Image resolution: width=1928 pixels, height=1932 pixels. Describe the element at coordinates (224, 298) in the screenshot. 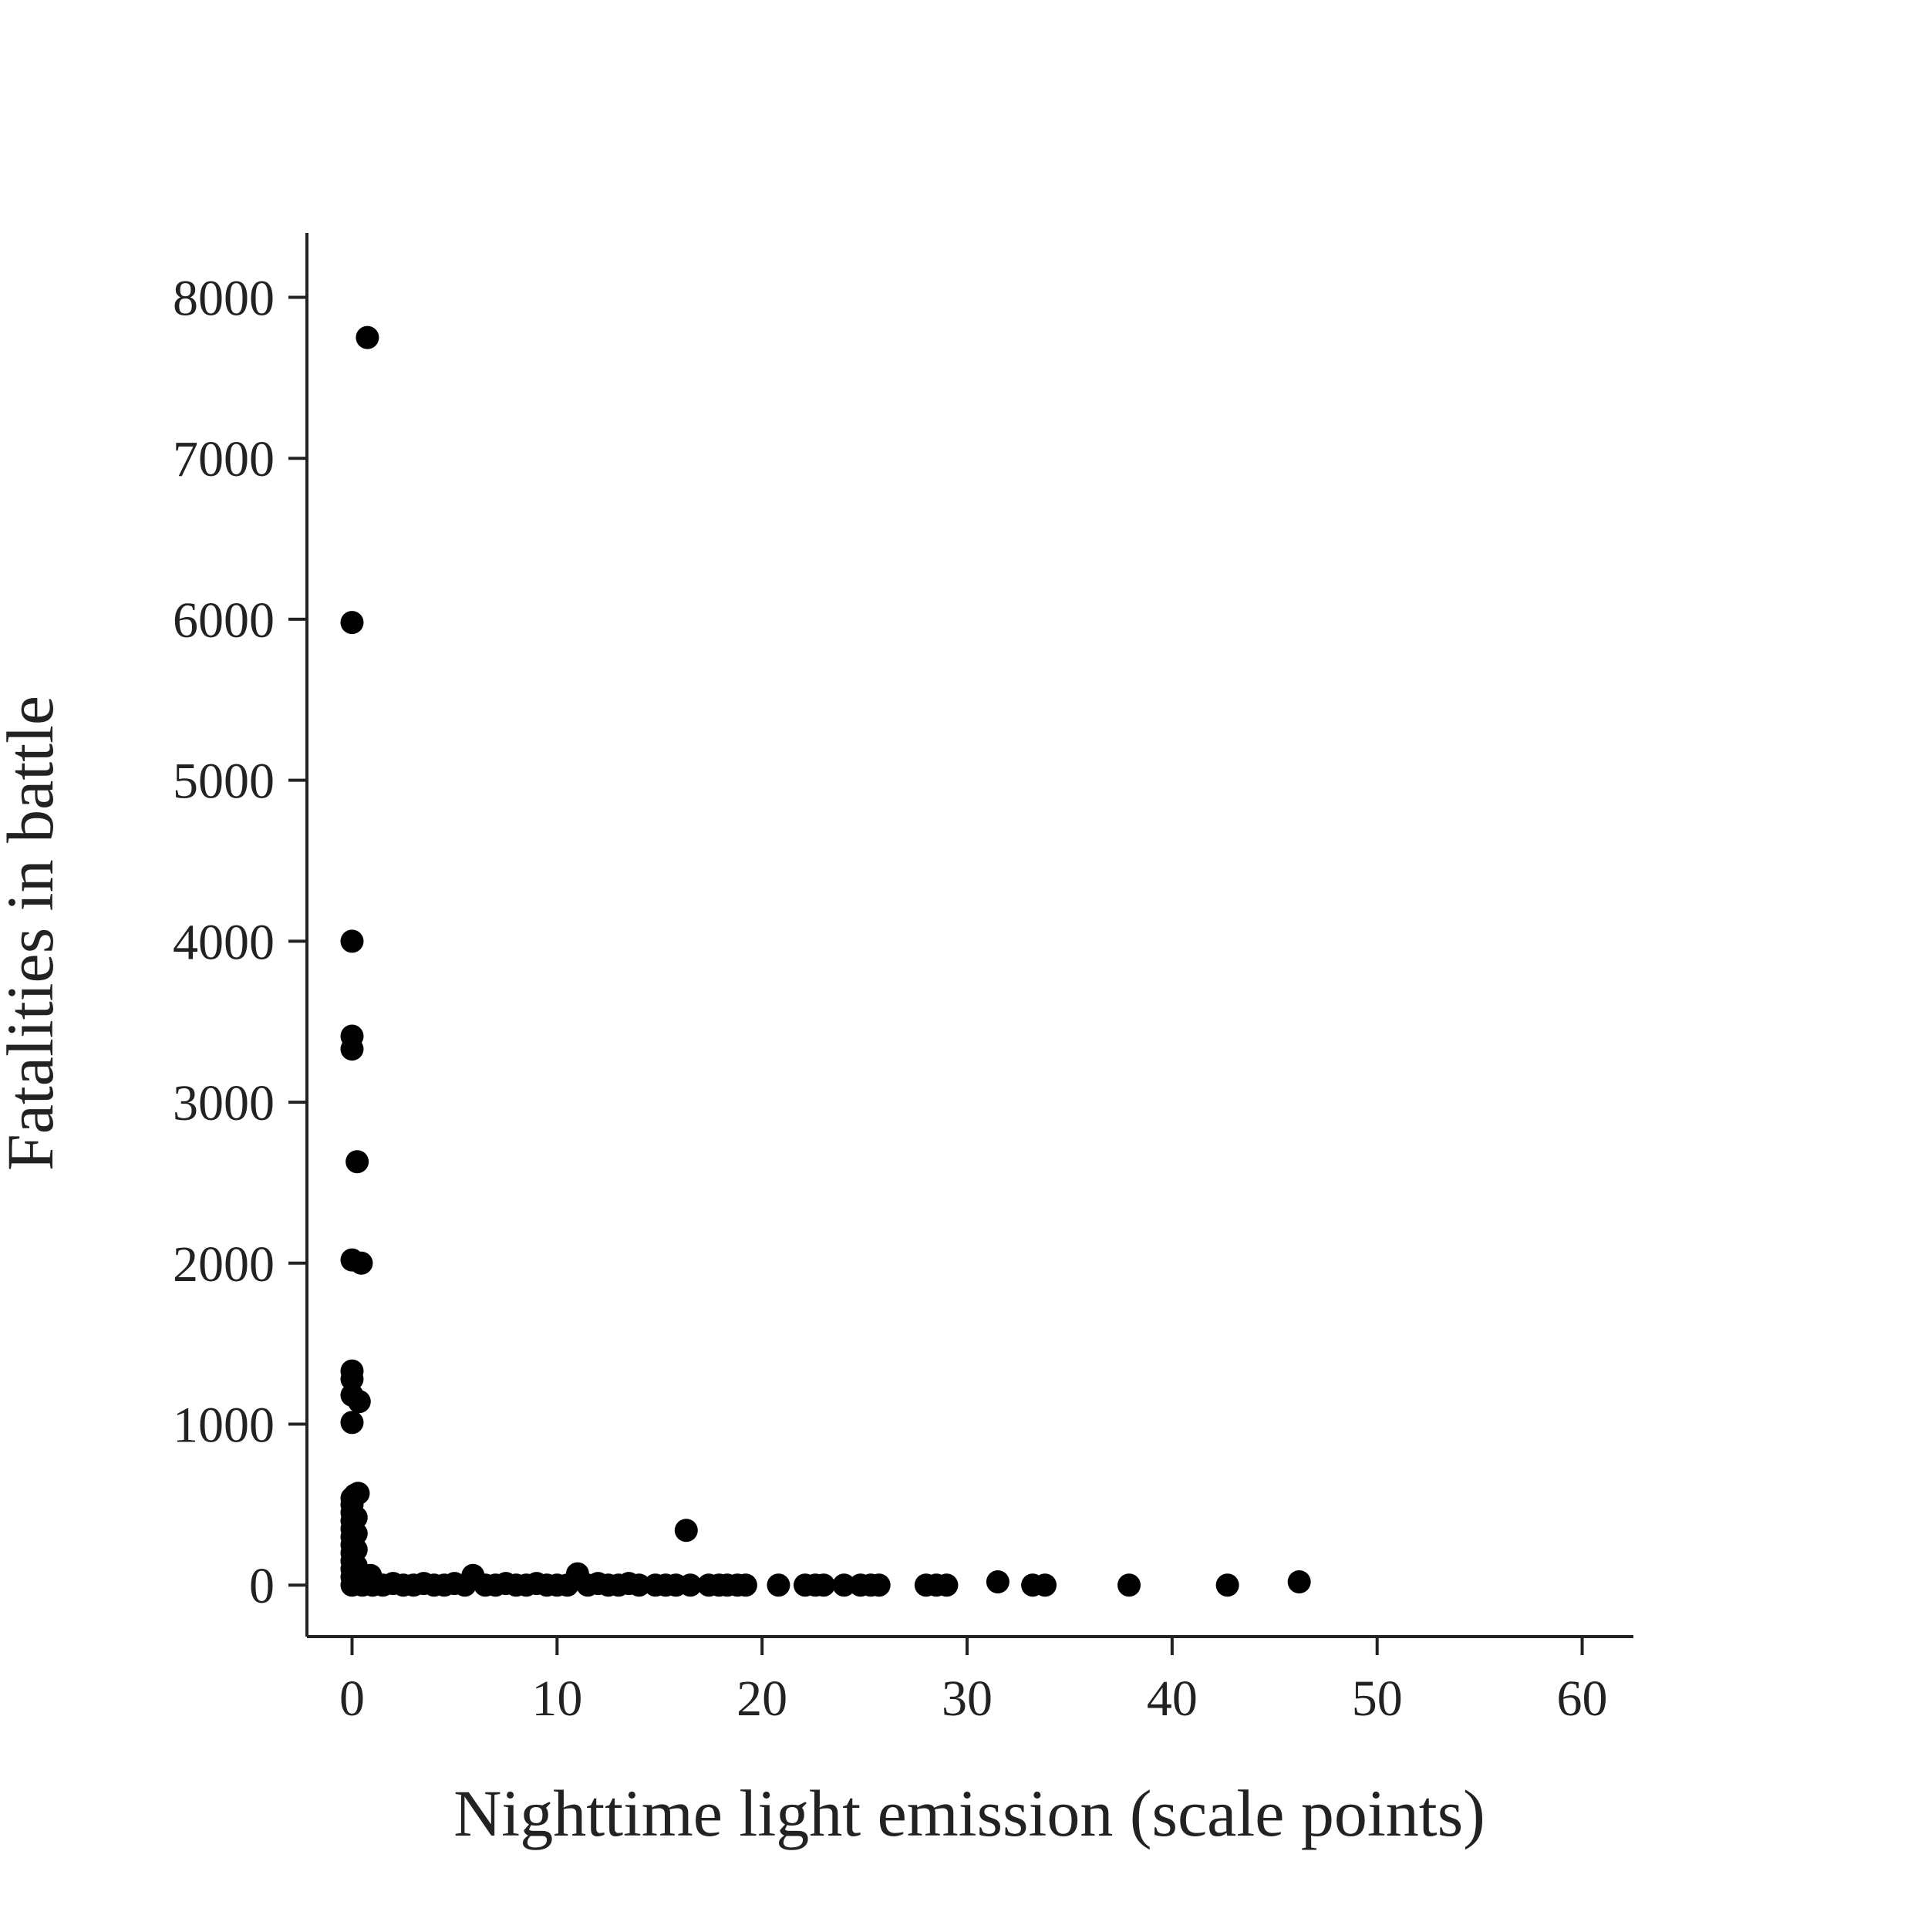

I see `y-tick-label: 8000` at that location.